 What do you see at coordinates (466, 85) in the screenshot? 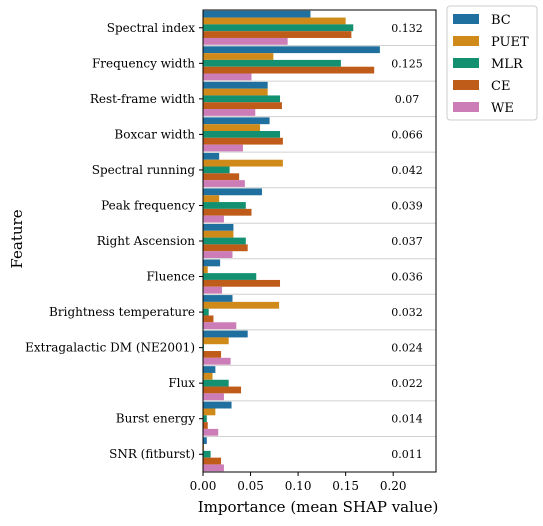
I see `legend-swatch-ce` at bounding box center [466, 85].